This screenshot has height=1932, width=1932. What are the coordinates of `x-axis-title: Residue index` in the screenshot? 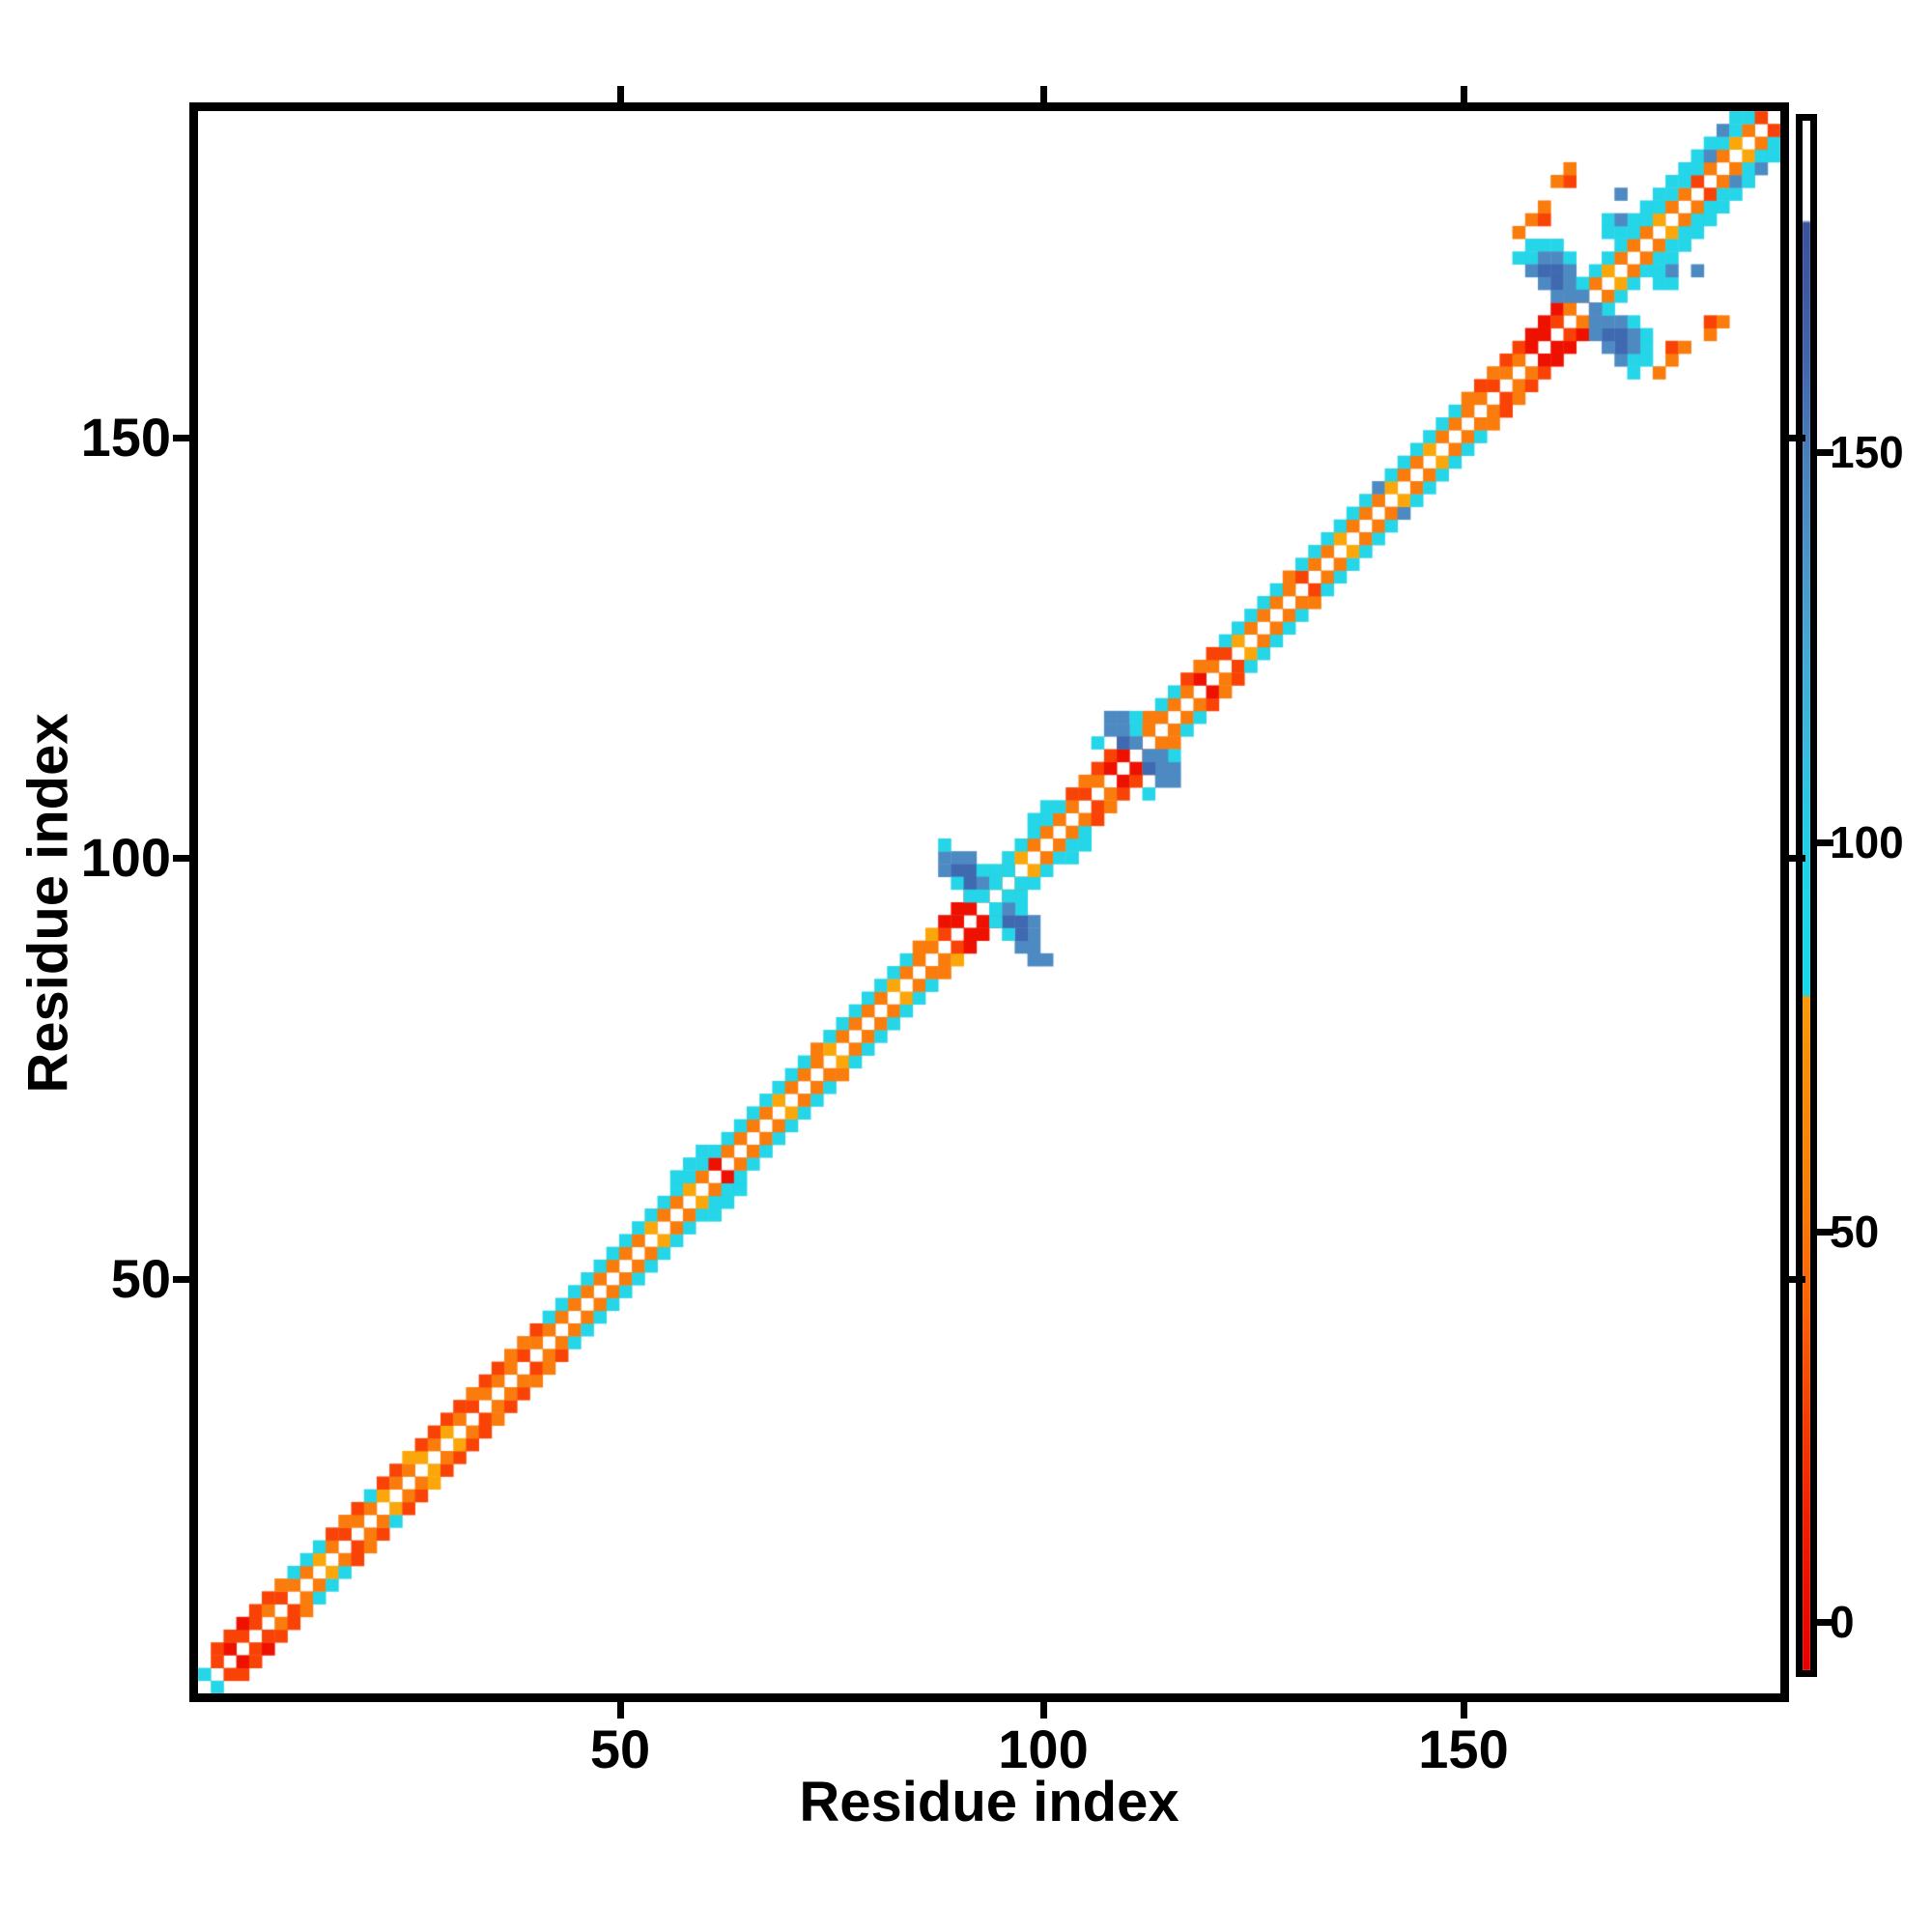 It's located at (989, 1802).